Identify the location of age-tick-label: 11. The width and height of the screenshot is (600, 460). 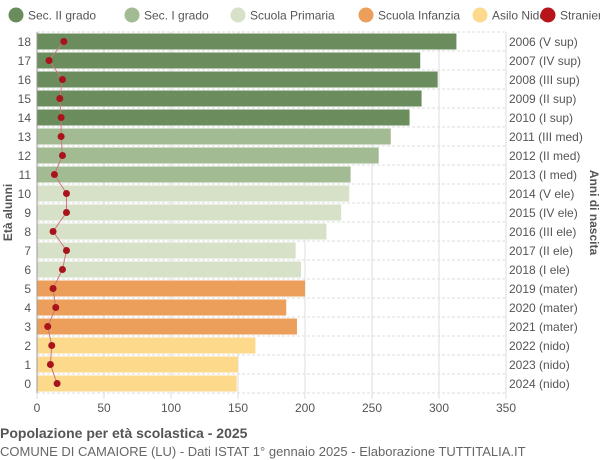
(25, 175).